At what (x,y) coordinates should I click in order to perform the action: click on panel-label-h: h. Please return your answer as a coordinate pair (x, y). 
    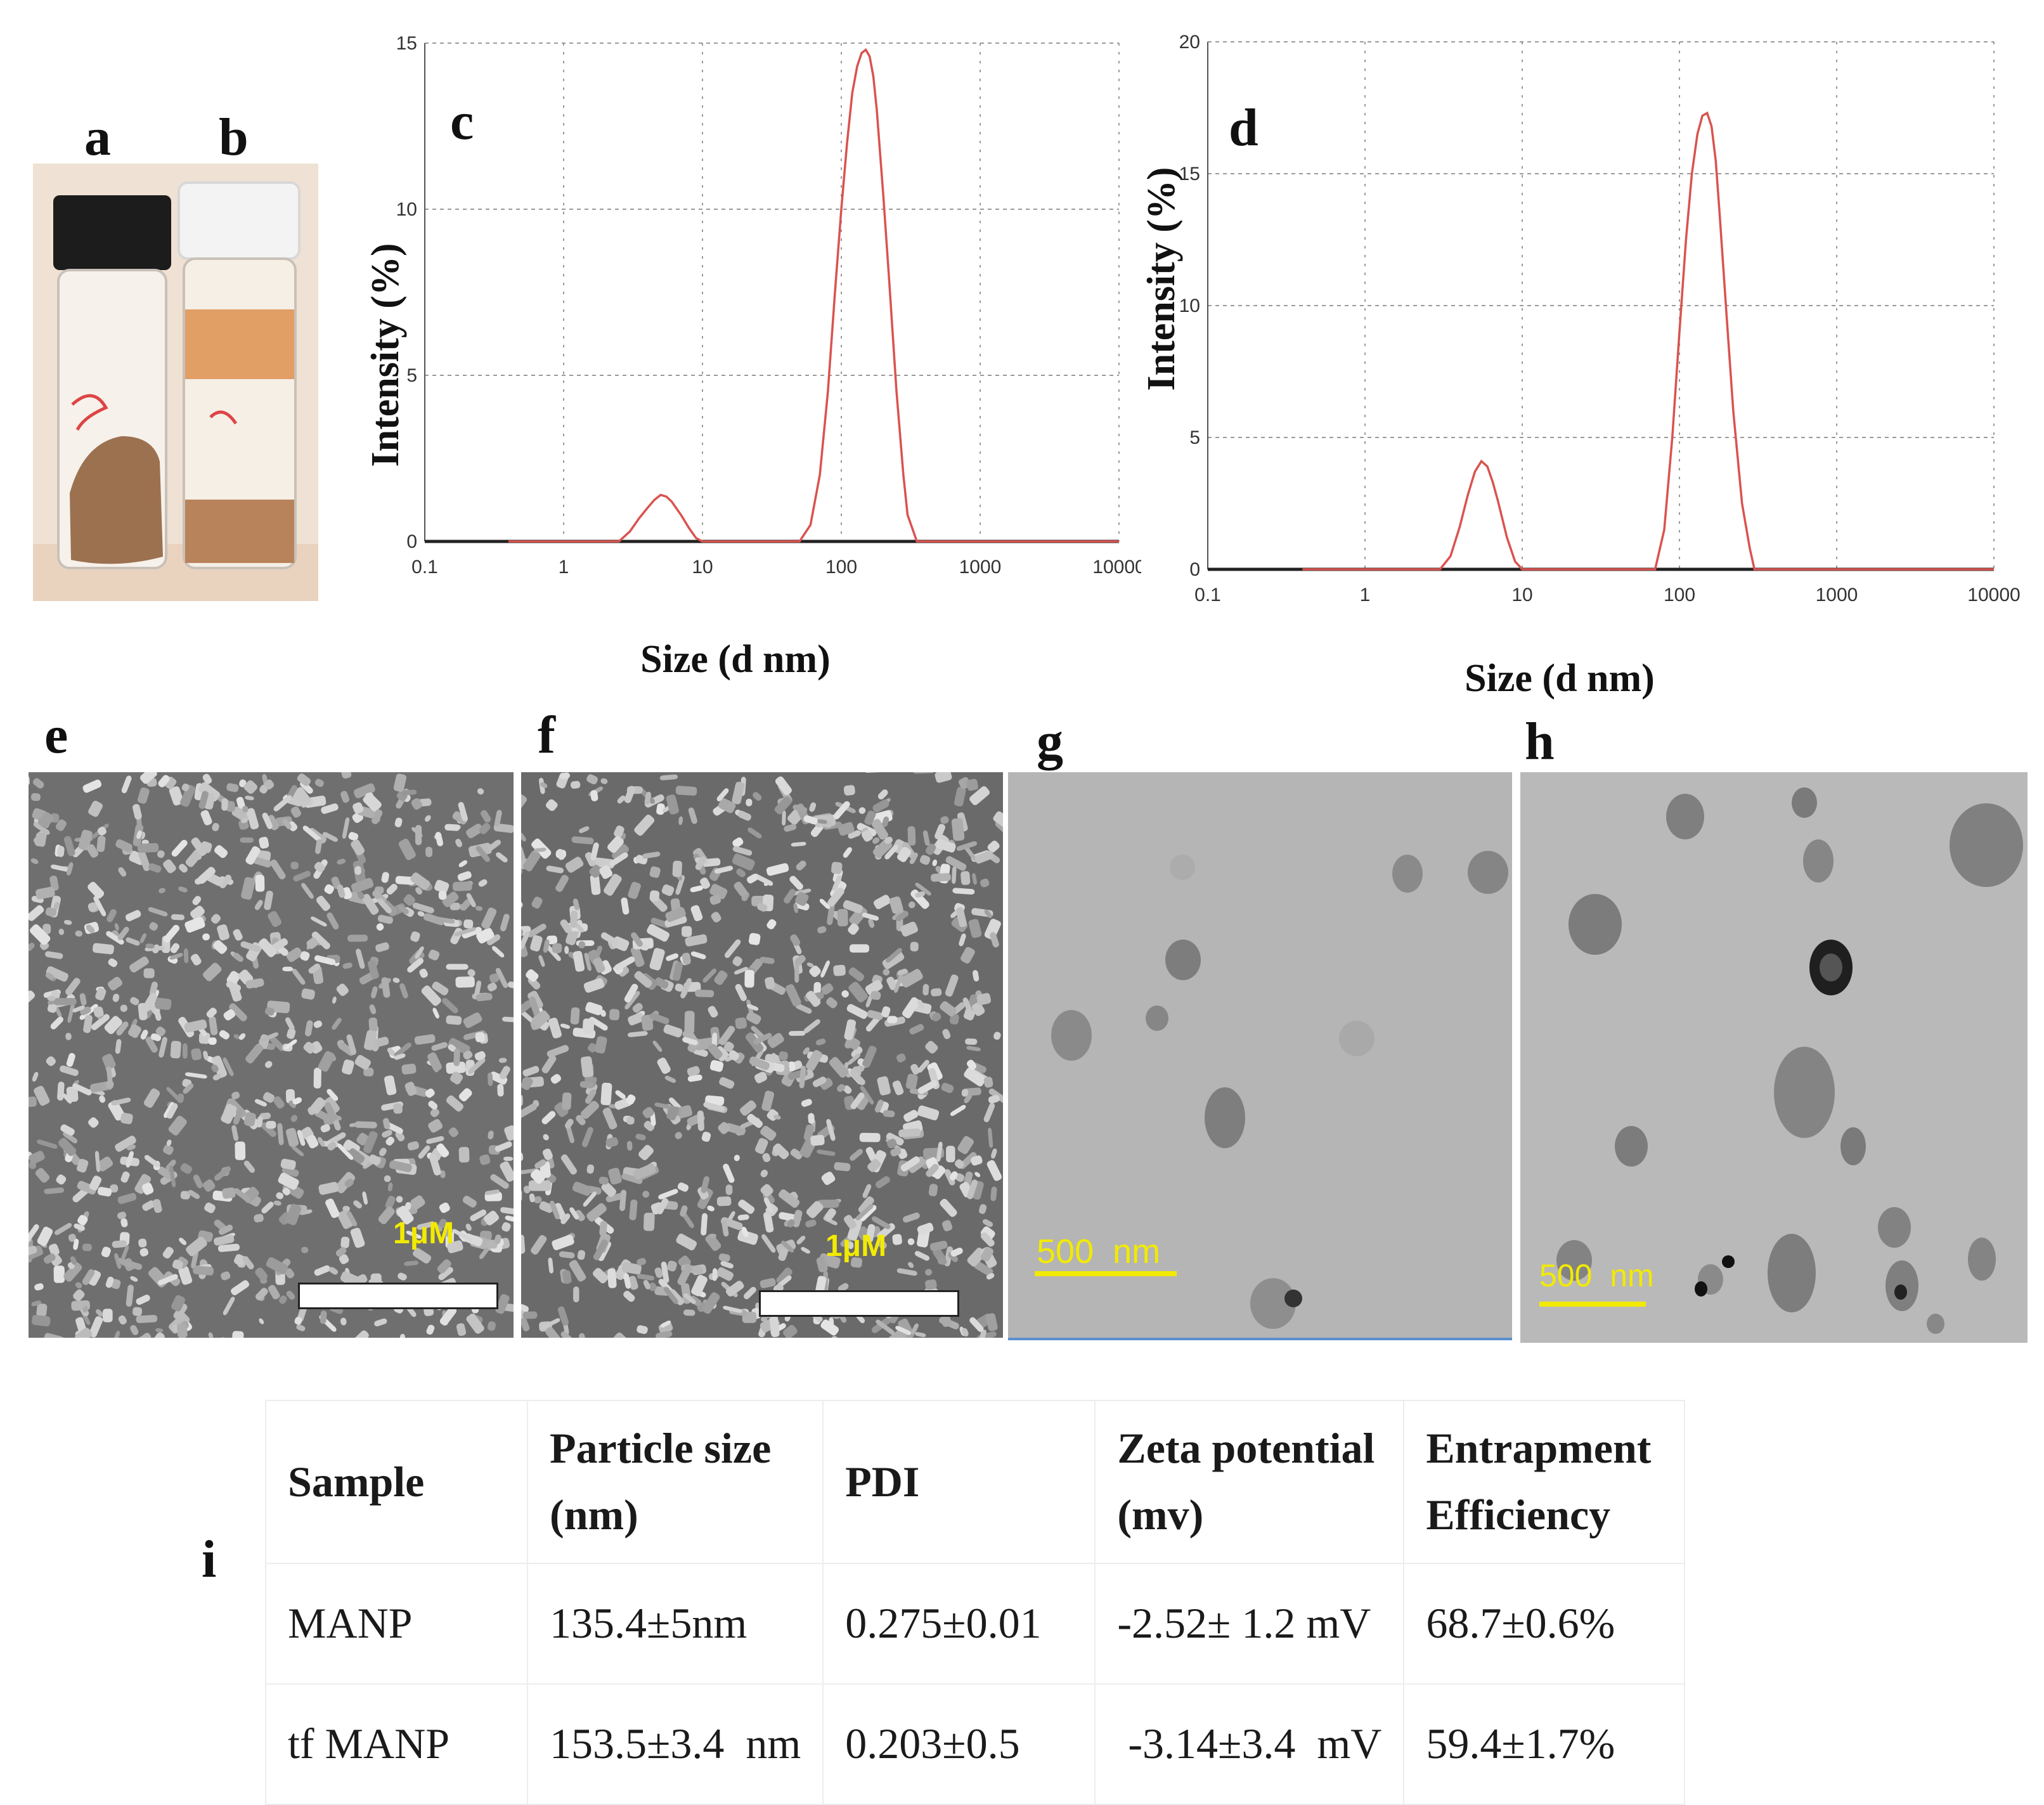
    Looking at the image, I should click on (1540, 741).